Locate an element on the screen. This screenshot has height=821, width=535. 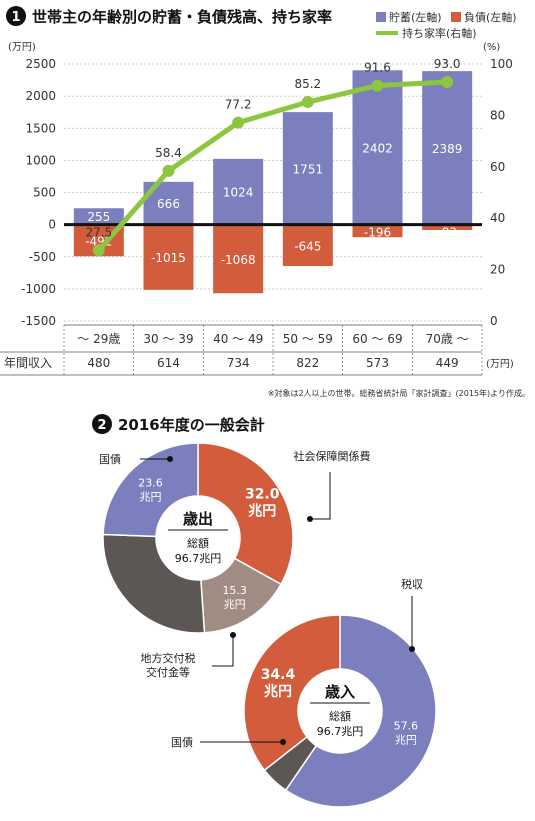
callout-label: 社会保障関係費 is located at coordinates (332, 456).